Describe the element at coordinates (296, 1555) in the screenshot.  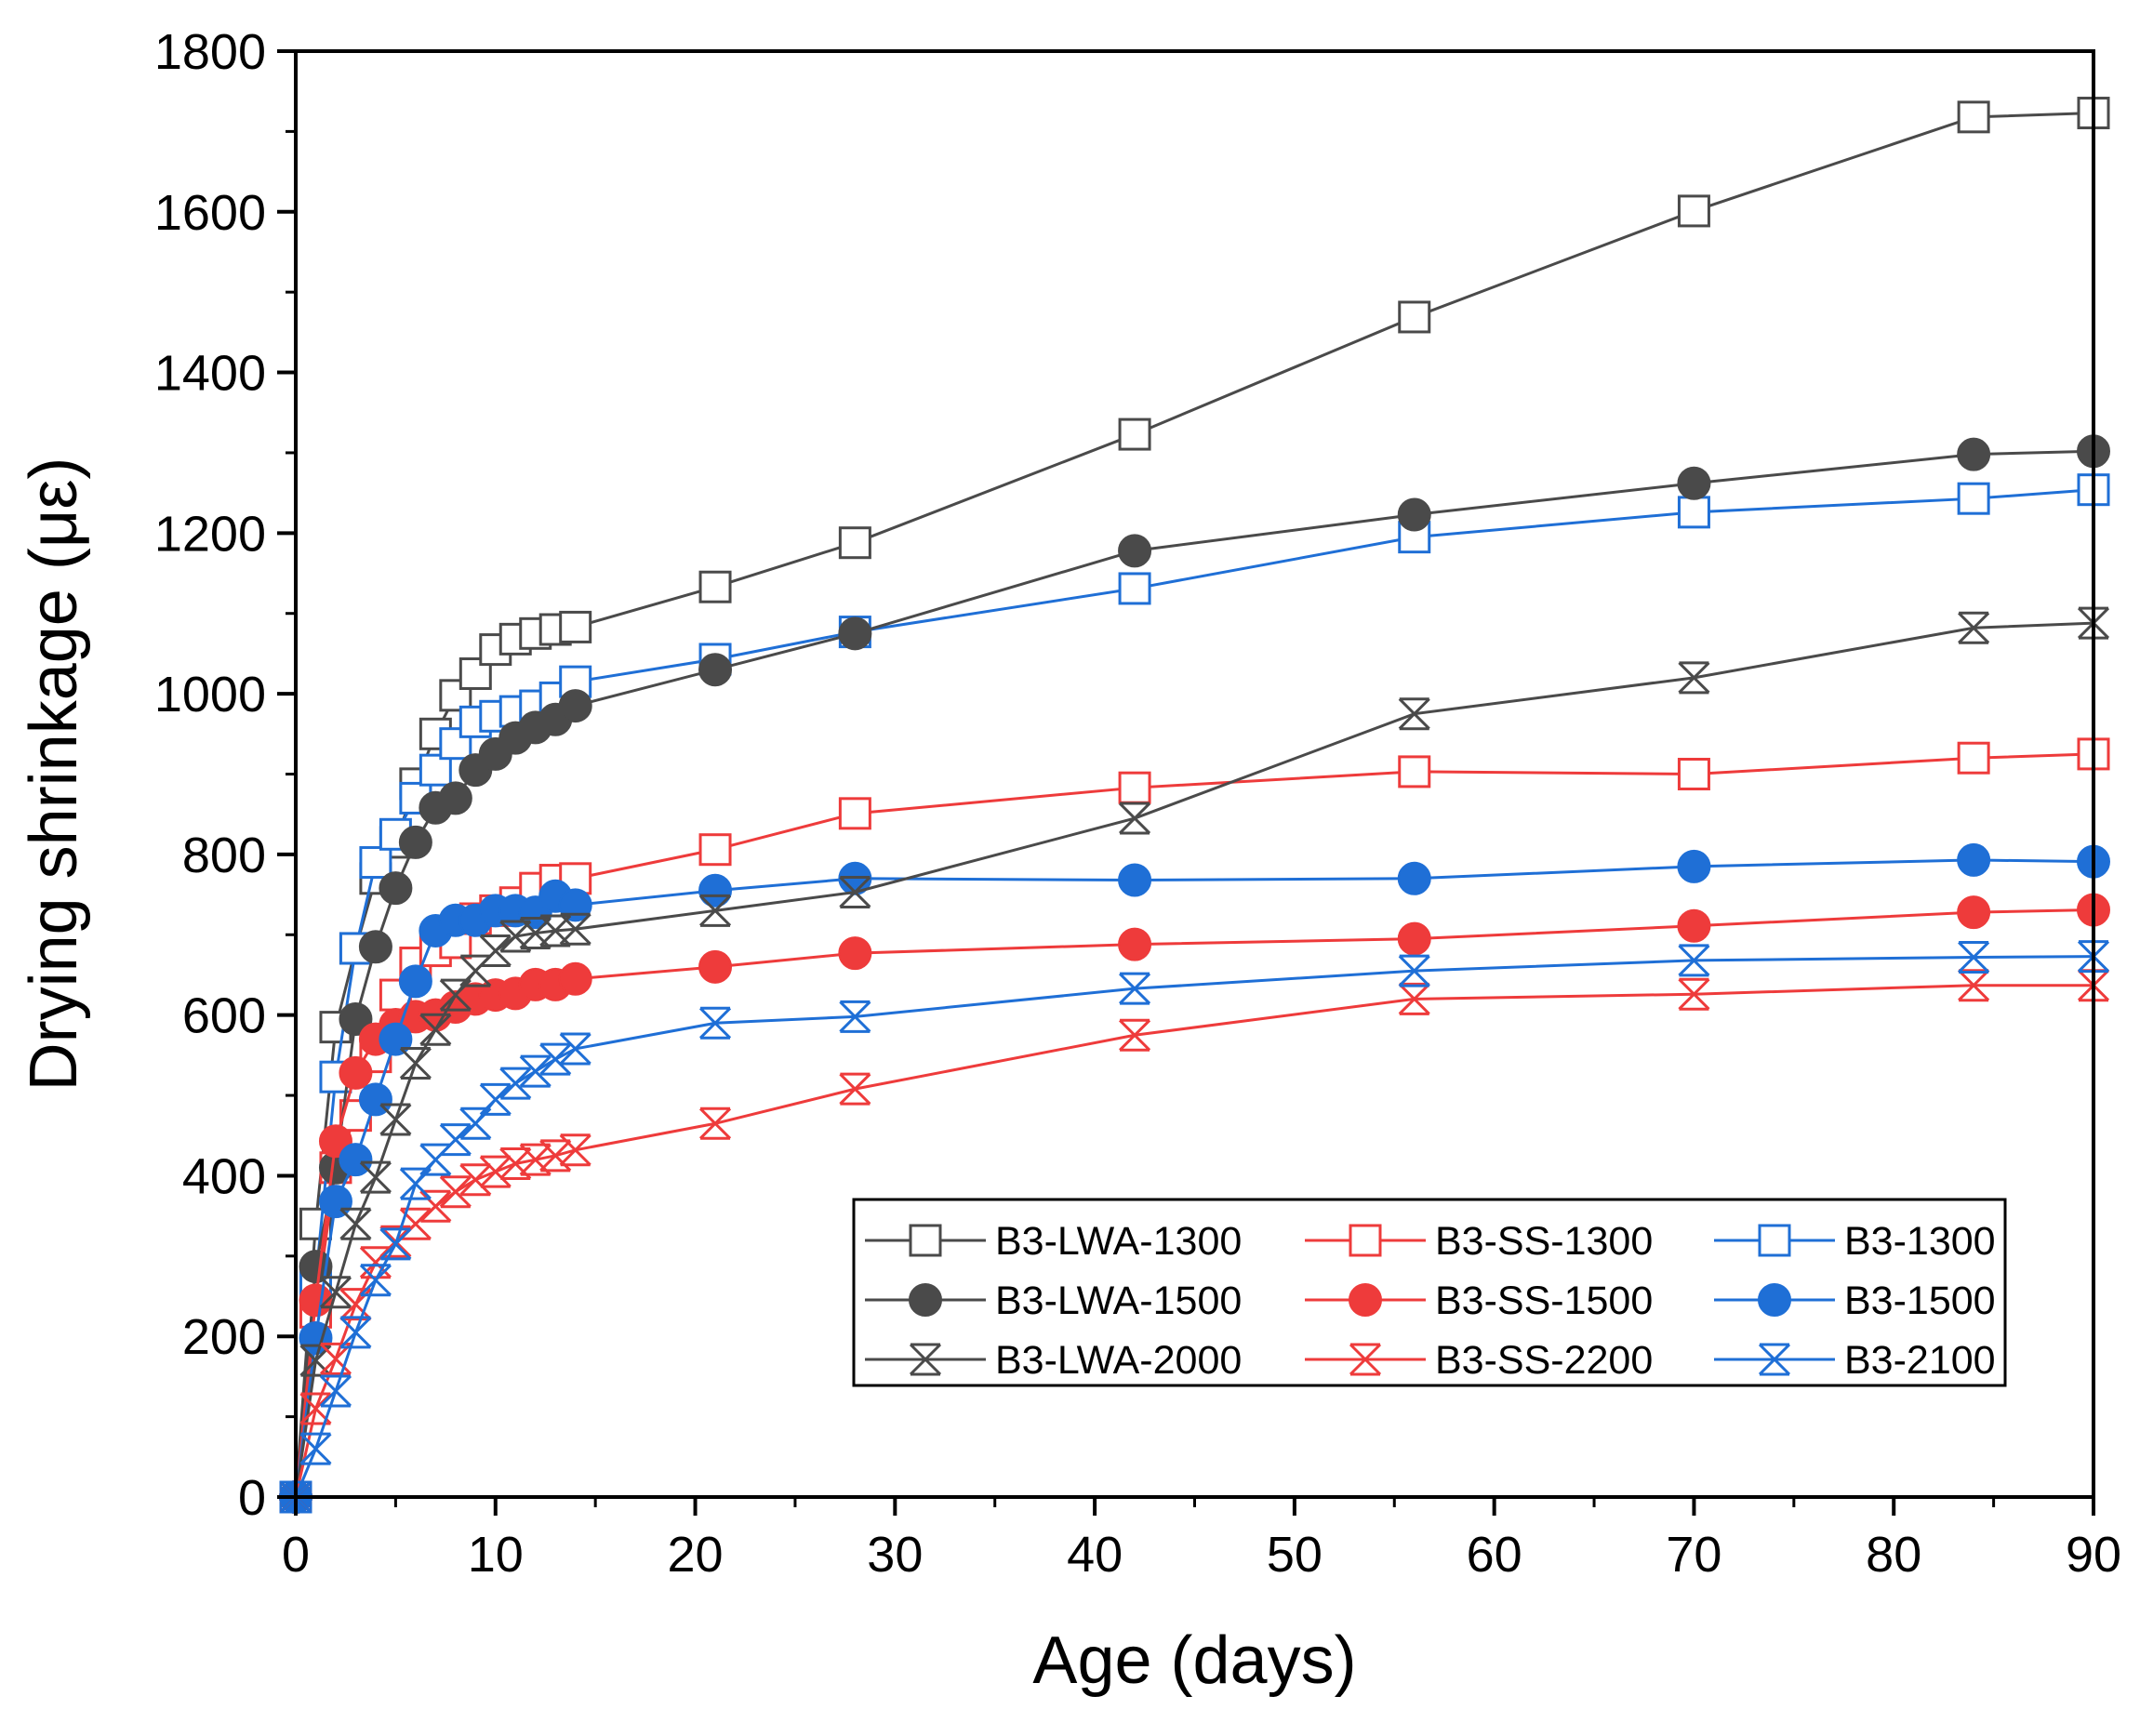
I see `x-tick-label: 0` at that location.